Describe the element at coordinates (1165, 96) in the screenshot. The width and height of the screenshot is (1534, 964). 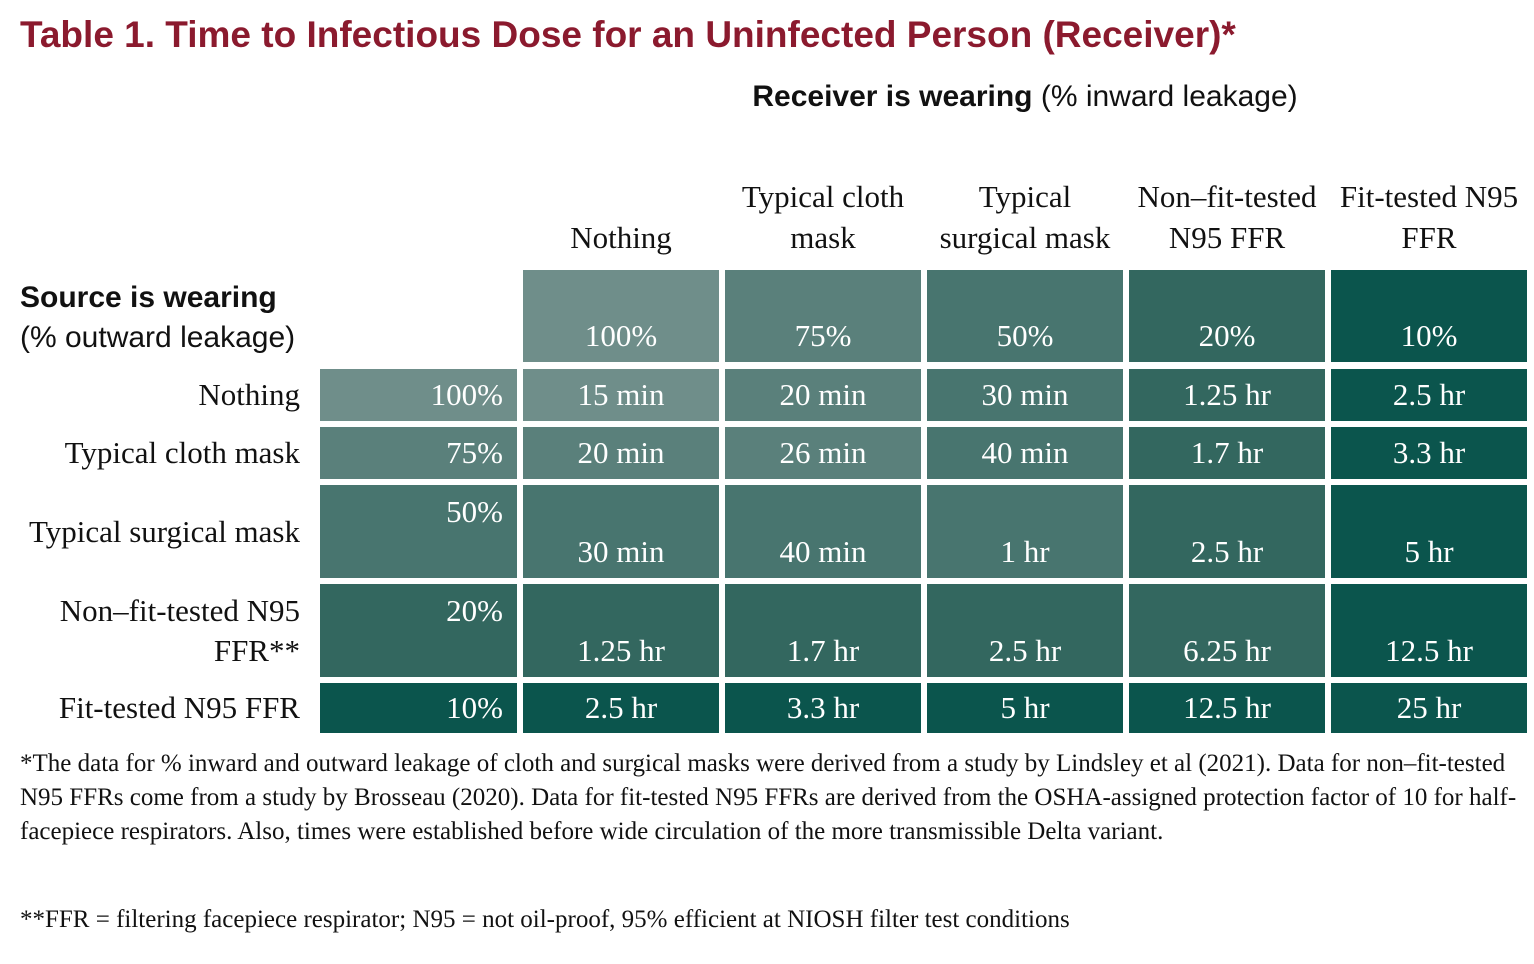
I see `receiver-header-rest: (% inward leakage)` at that location.